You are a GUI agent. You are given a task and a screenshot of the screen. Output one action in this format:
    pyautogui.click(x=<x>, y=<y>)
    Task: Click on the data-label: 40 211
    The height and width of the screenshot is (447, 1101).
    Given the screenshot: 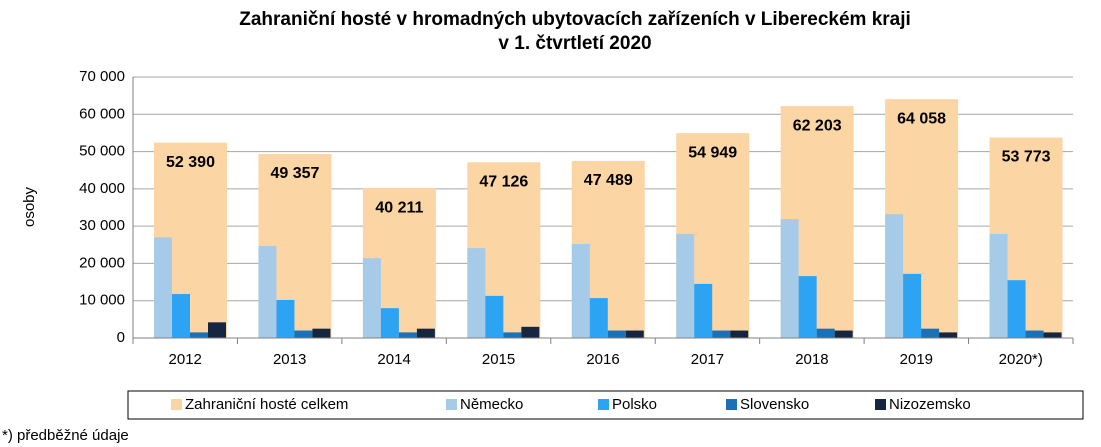 What is the action you would take?
    pyautogui.click(x=399, y=207)
    